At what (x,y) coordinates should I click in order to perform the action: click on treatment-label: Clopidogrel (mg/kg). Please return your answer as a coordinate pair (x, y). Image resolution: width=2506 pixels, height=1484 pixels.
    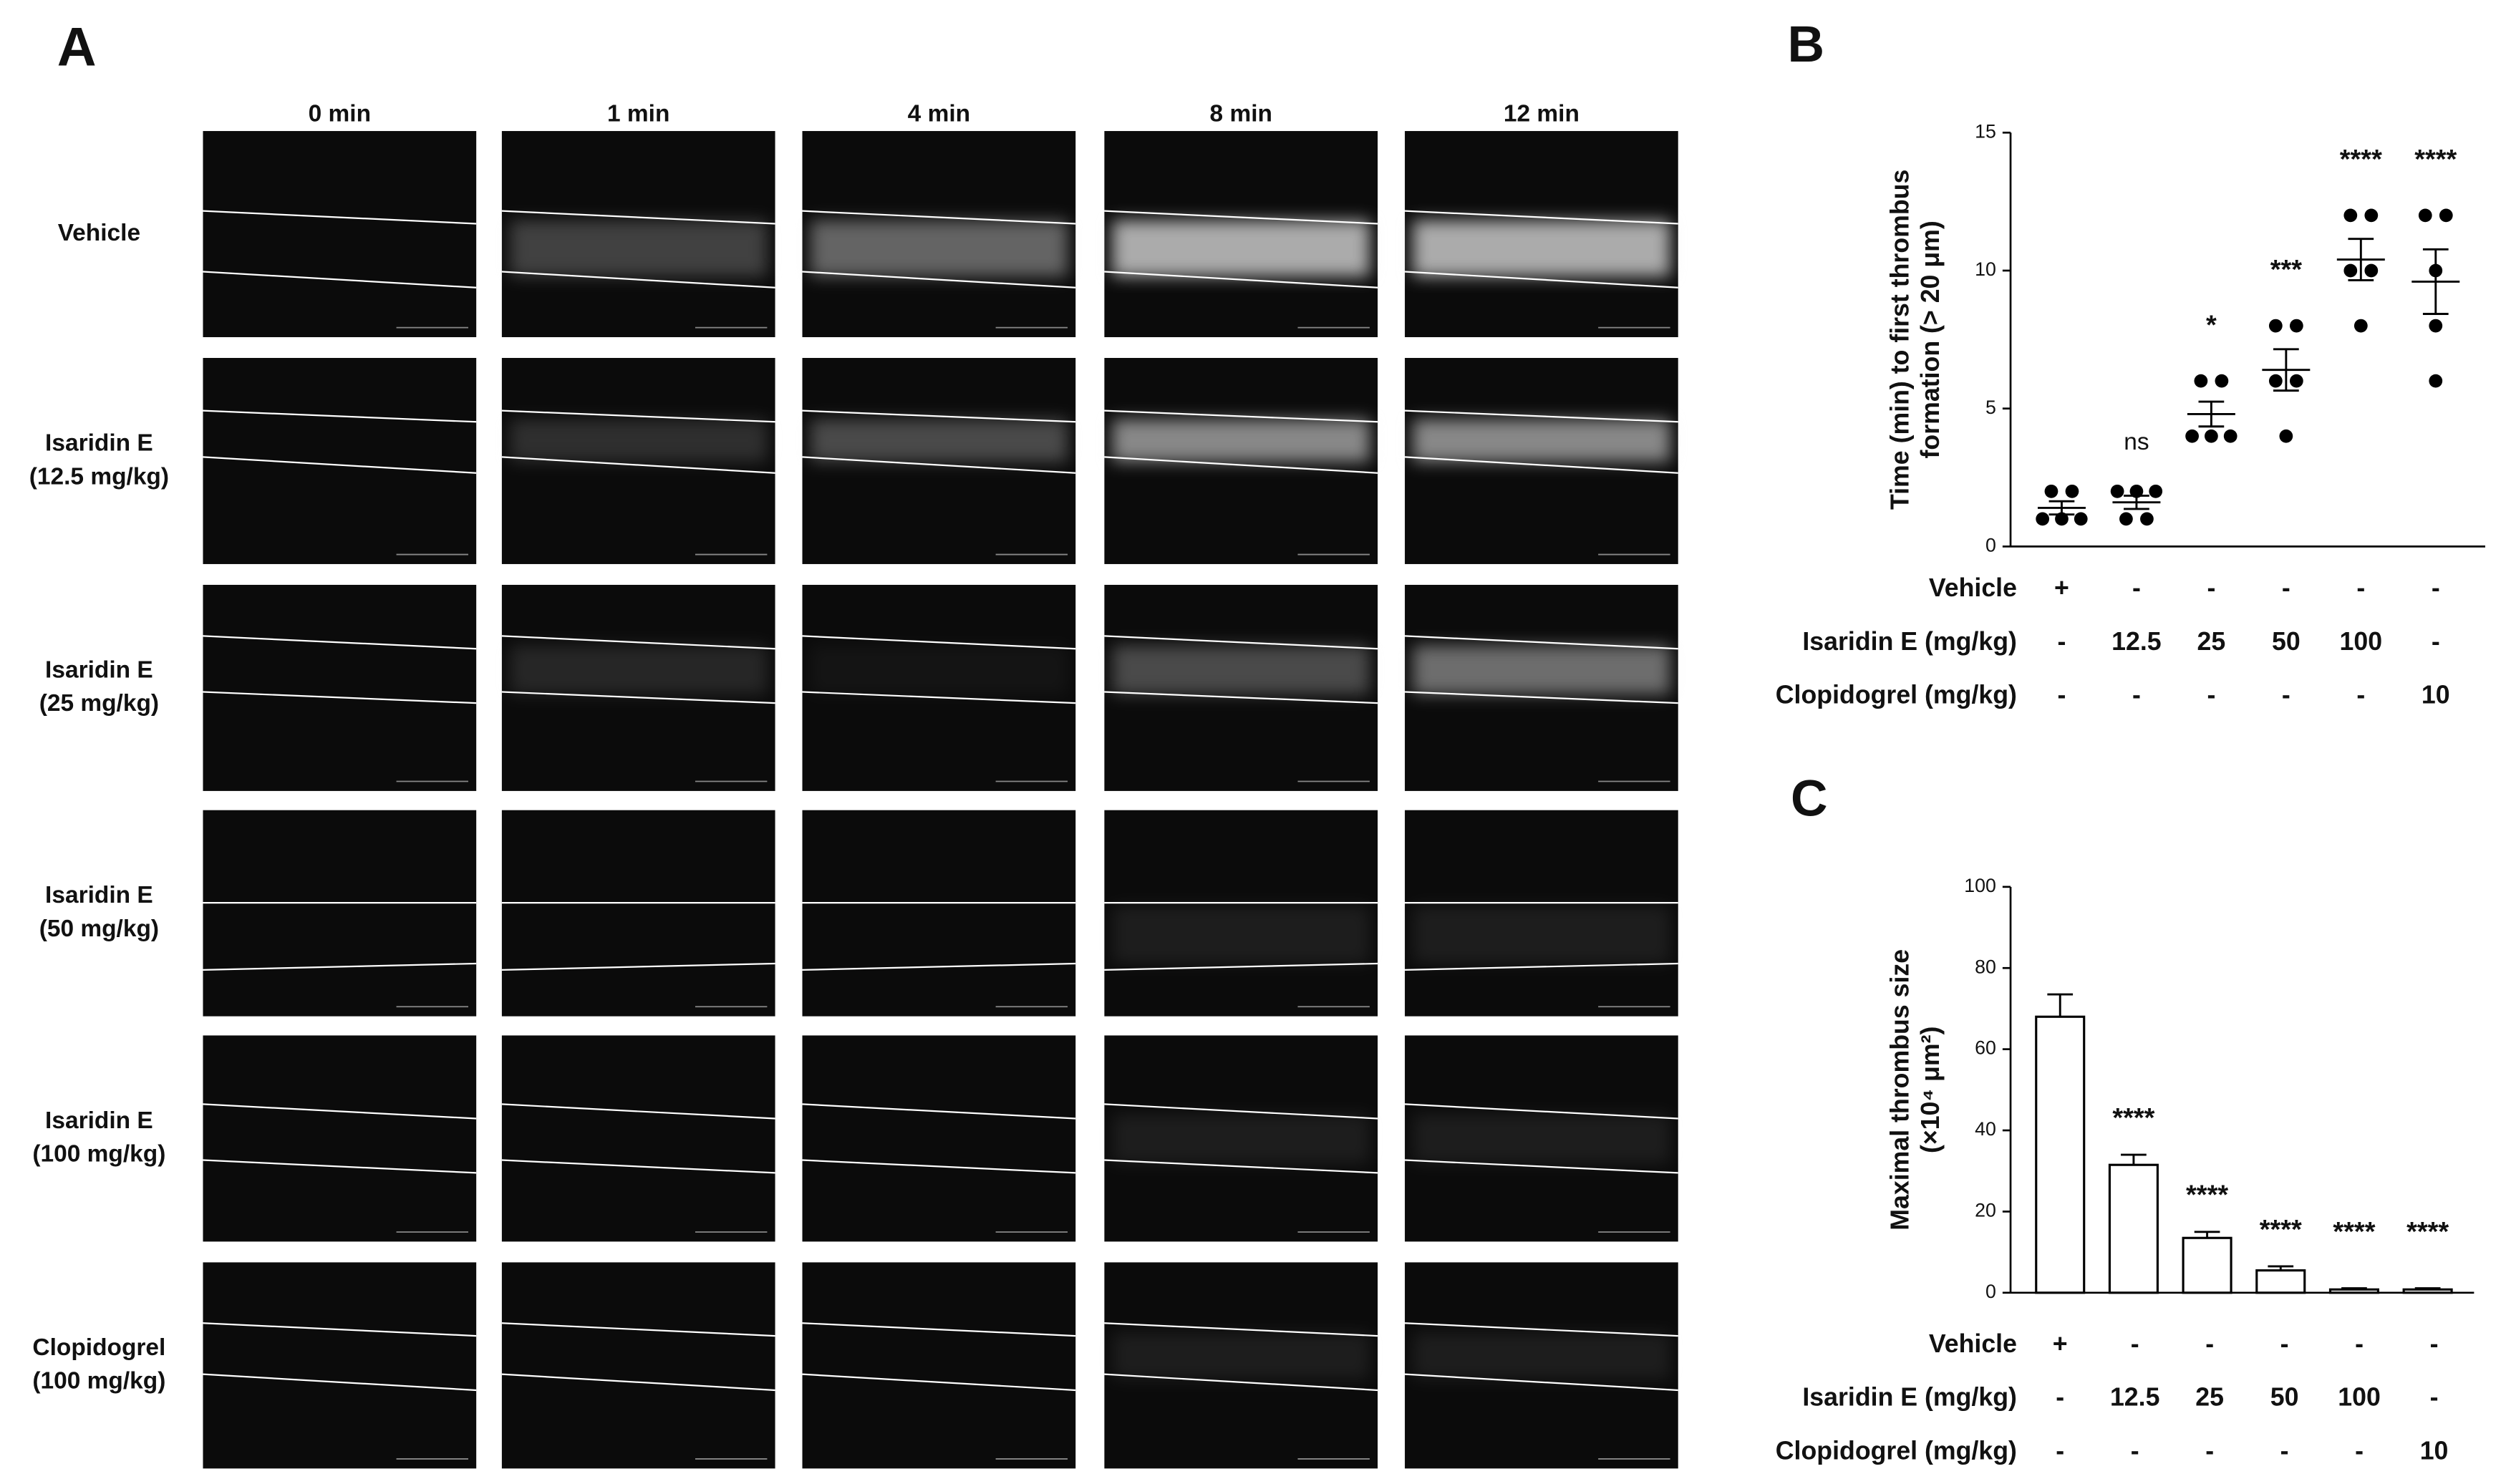
    Looking at the image, I should click on (1896, 695).